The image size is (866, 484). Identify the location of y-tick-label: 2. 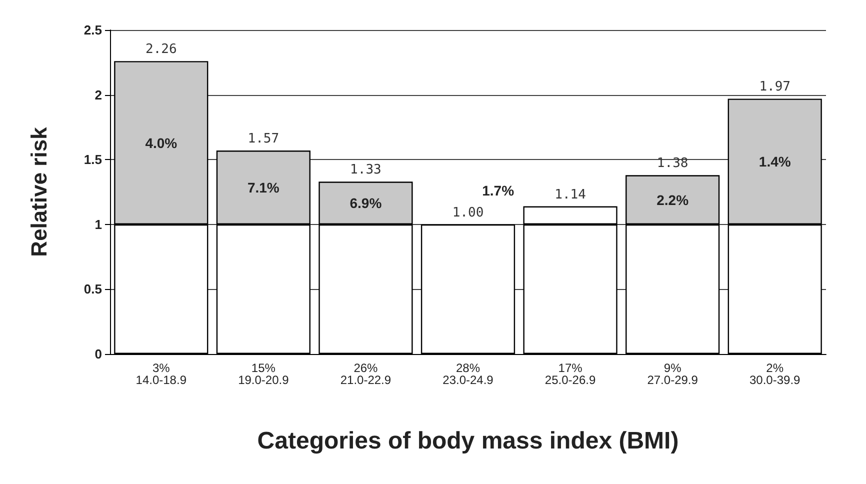
(98, 94).